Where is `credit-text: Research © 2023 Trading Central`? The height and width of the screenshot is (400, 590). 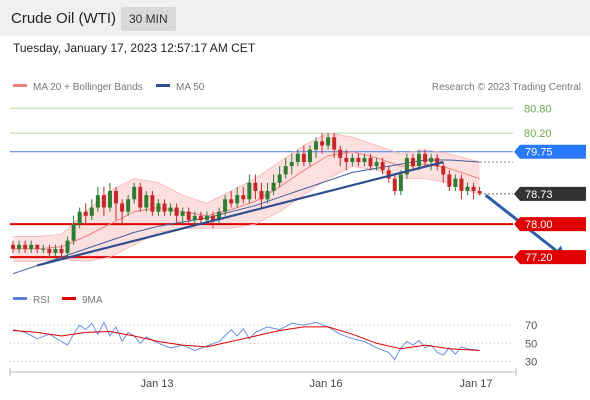 credit-text: Research © 2023 Trading Central is located at coordinates (506, 87).